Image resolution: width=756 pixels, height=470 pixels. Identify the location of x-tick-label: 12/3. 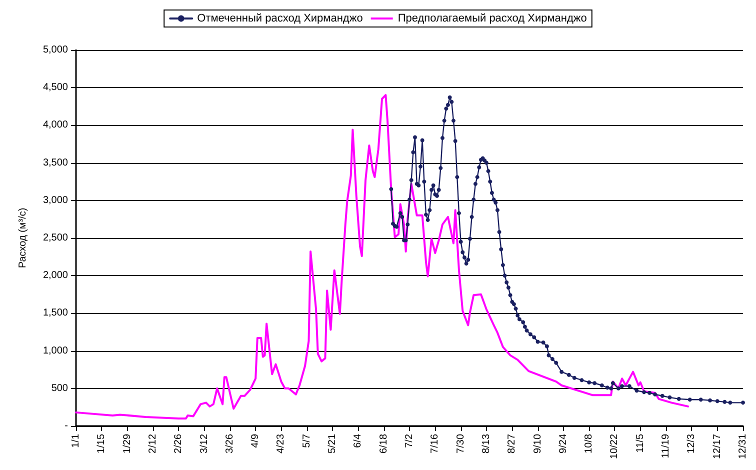
(692, 444).